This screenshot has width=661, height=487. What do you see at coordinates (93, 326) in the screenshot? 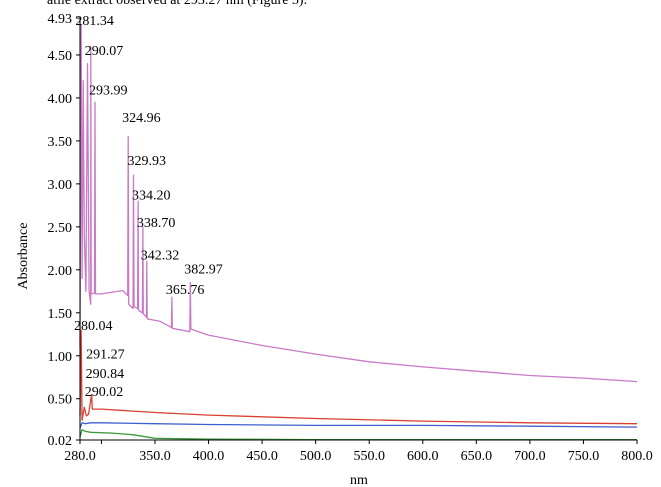
I see `peak-label: 280.04` at bounding box center [93, 326].